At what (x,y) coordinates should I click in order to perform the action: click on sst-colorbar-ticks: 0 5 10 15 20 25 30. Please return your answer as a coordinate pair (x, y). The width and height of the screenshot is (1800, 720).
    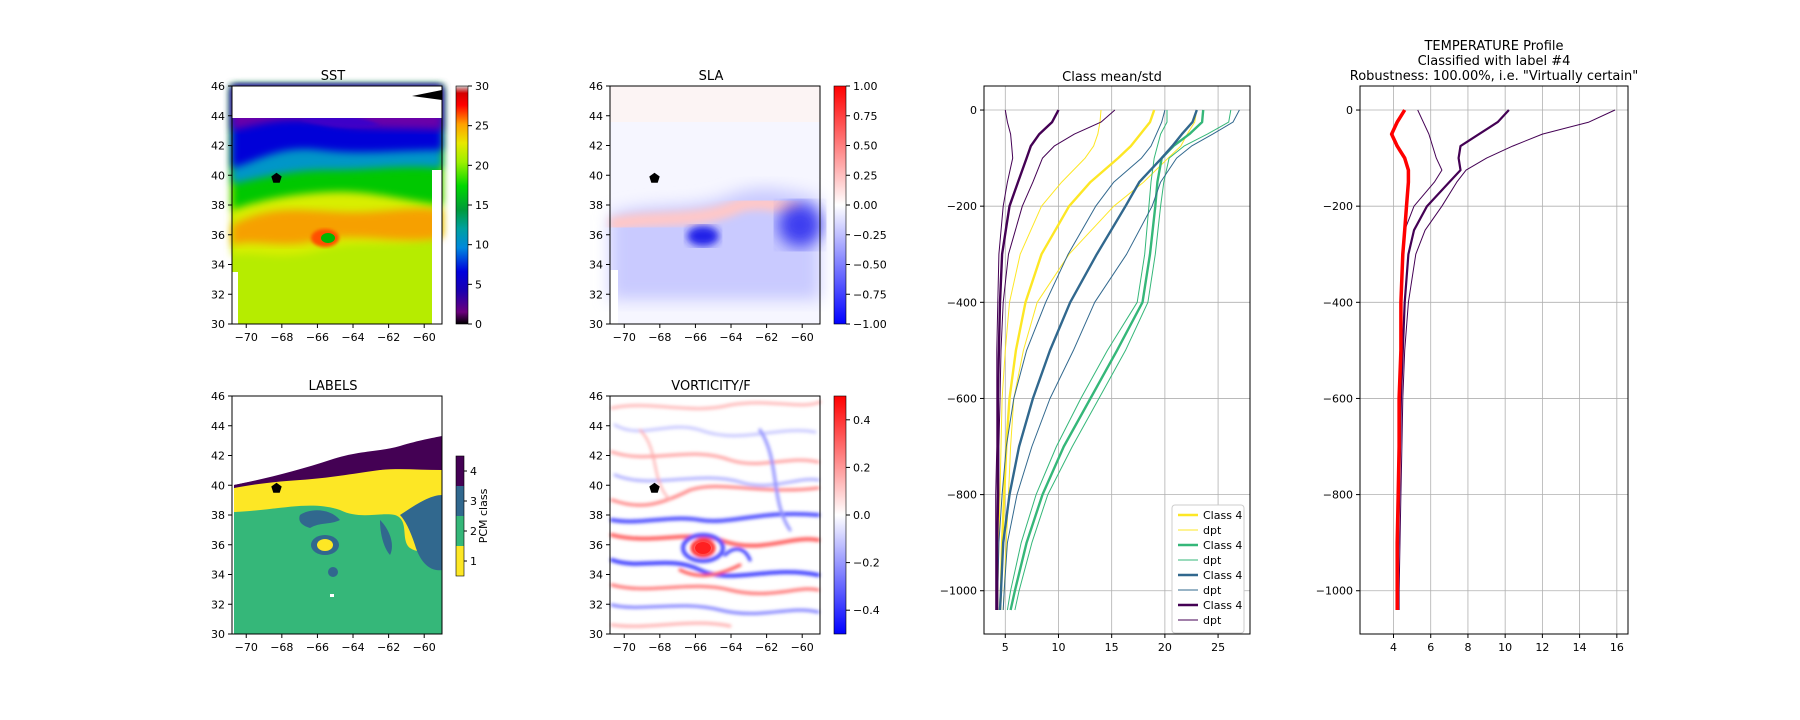
    Looking at the image, I should click on (478, 205).